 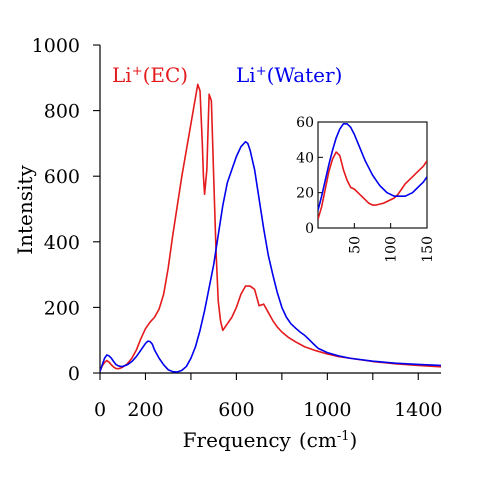 What do you see at coordinates (305, 75) in the screenshot?
I see `series-label-water-rest: (Water)` at bounding box center [305, 75].